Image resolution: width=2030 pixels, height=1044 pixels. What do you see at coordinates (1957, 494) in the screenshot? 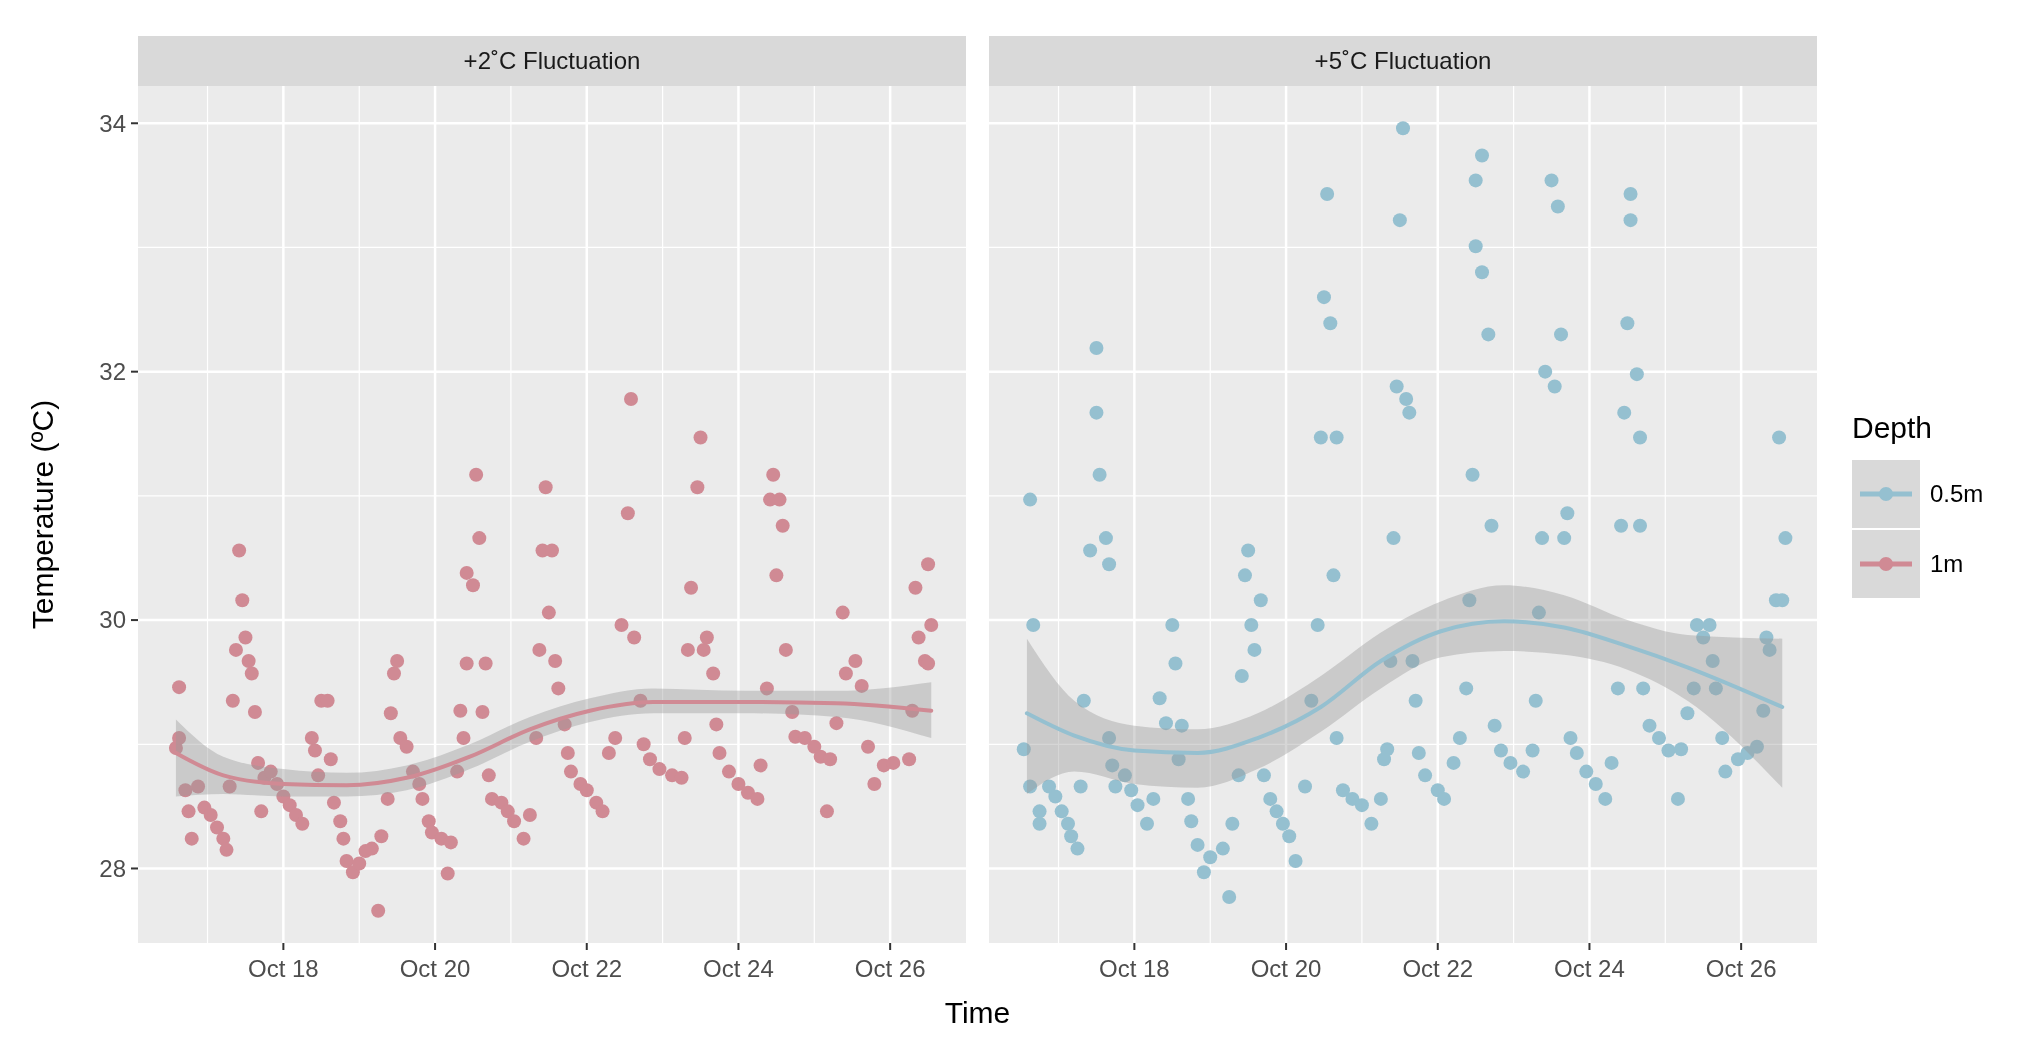
I see `legend-label: 0.5m` at bounding box center [1957, 494].